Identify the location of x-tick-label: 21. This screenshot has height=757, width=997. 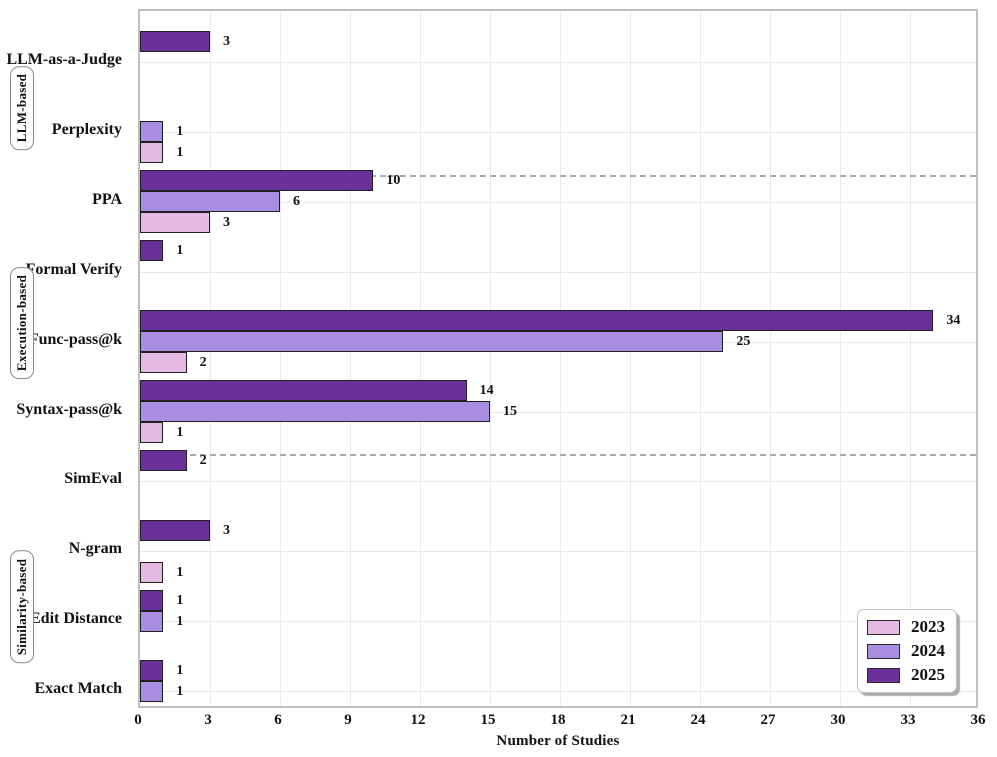
(628, 720).